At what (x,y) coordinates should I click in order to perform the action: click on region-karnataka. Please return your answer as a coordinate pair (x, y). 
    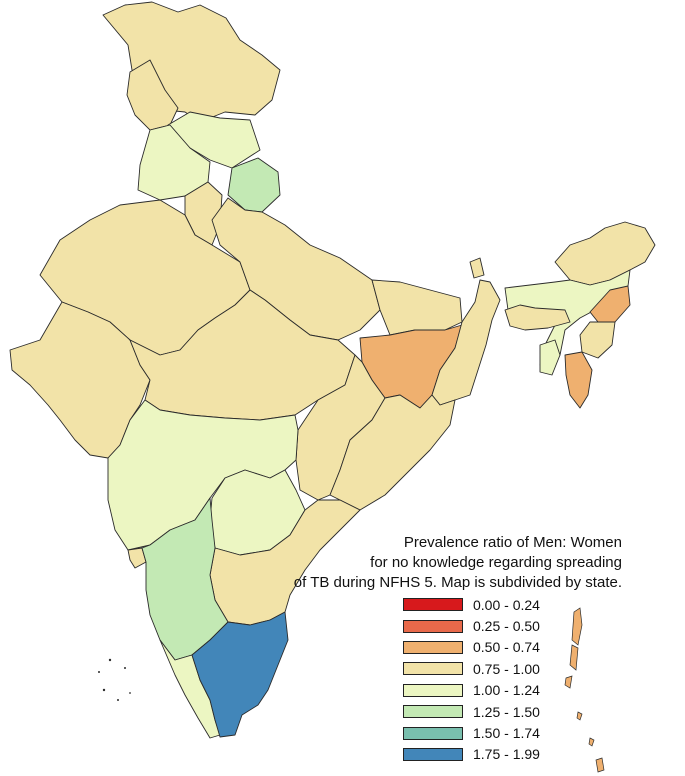
    Looking at the image, I should click on (185, 579).